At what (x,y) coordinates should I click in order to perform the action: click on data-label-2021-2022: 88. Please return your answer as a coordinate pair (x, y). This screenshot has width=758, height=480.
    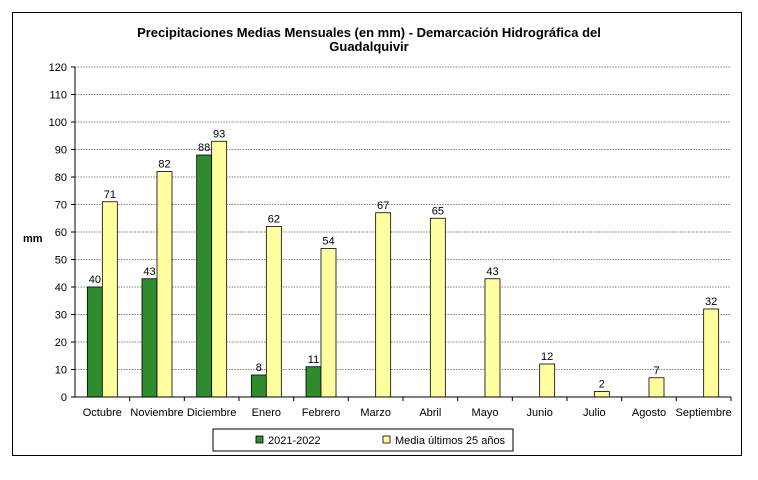
    Looking at the image, I should click on (204, 148).